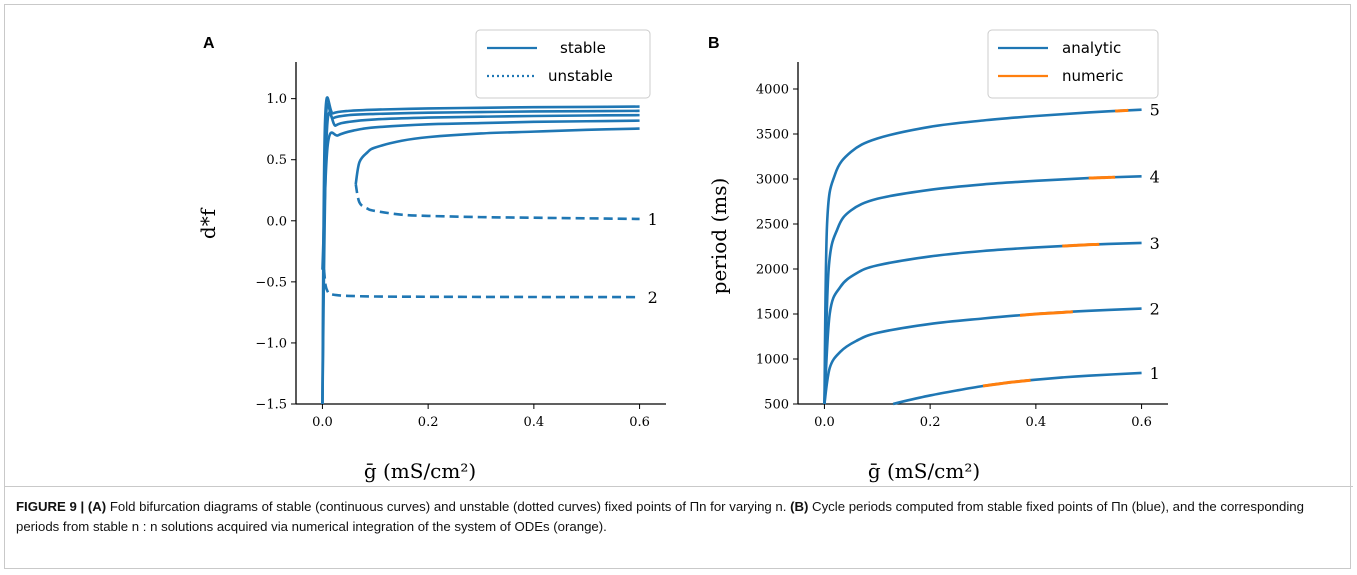 Image resolution: width=1357 pixels, height=575 pixels. What do you see at coordinates (50, 506) in the screenshot?
I see `caption-figure-label: FIGURE 9 |` at bounding box center [50, 506].